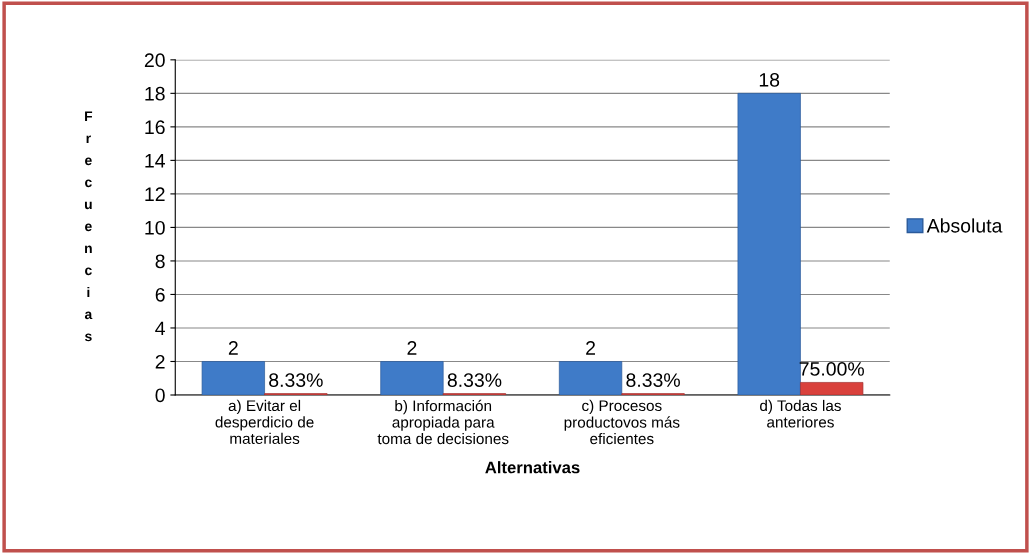 This screenshot has height=554, width=1031. I want to click on y-tick-label: 20, so click(154, 60).